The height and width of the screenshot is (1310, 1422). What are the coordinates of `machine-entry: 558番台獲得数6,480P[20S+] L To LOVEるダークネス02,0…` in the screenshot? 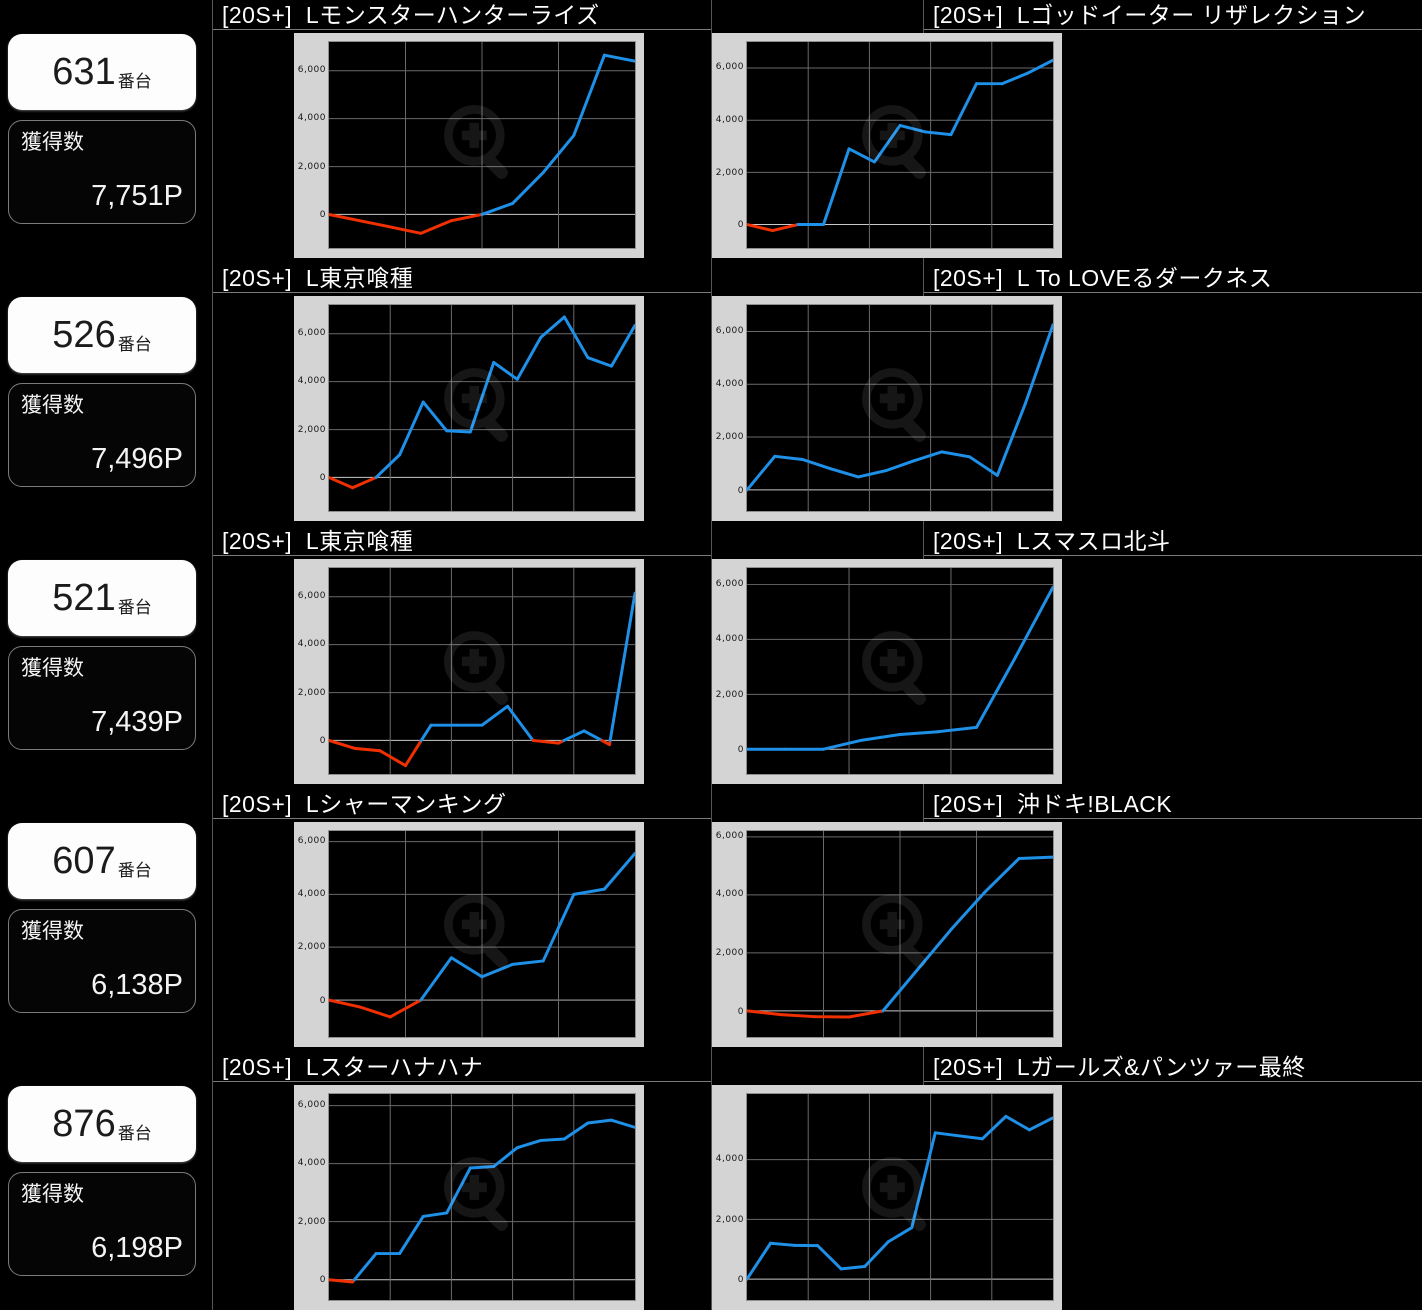 It's located at (1066, 394).